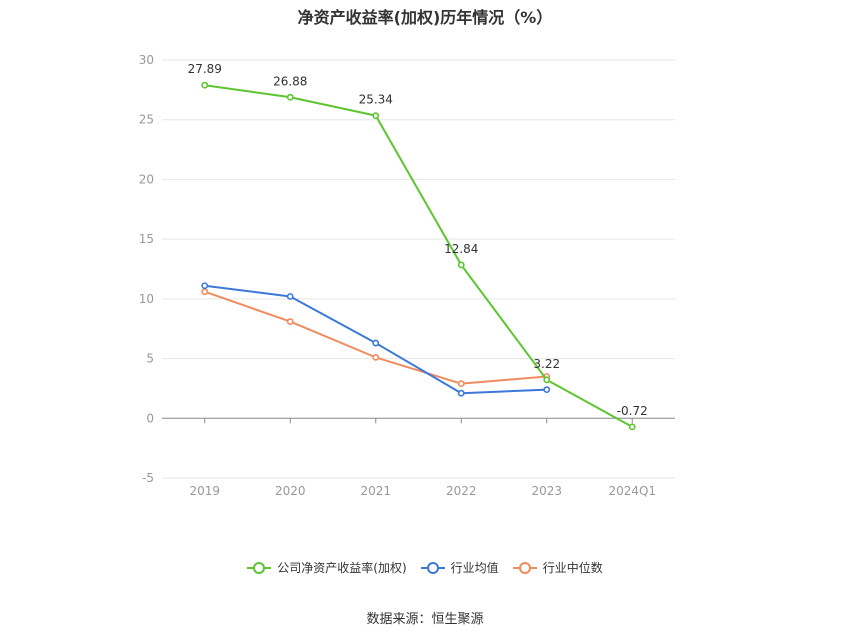 This screenshot has height=637, width=850. I want to click on x-tick-label: 2019, so click(204, 491).